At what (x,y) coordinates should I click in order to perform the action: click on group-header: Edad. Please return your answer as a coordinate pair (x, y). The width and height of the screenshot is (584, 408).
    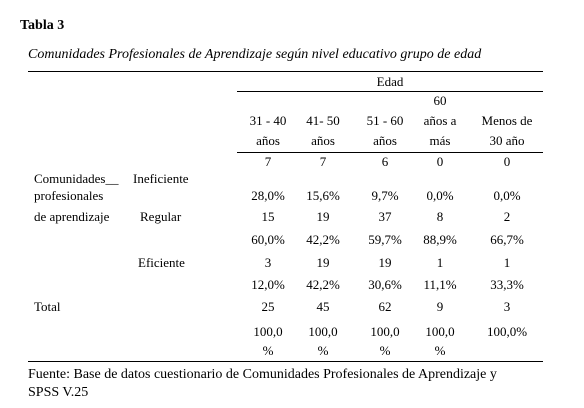
    Looking at the image, I should click on (390, 81).